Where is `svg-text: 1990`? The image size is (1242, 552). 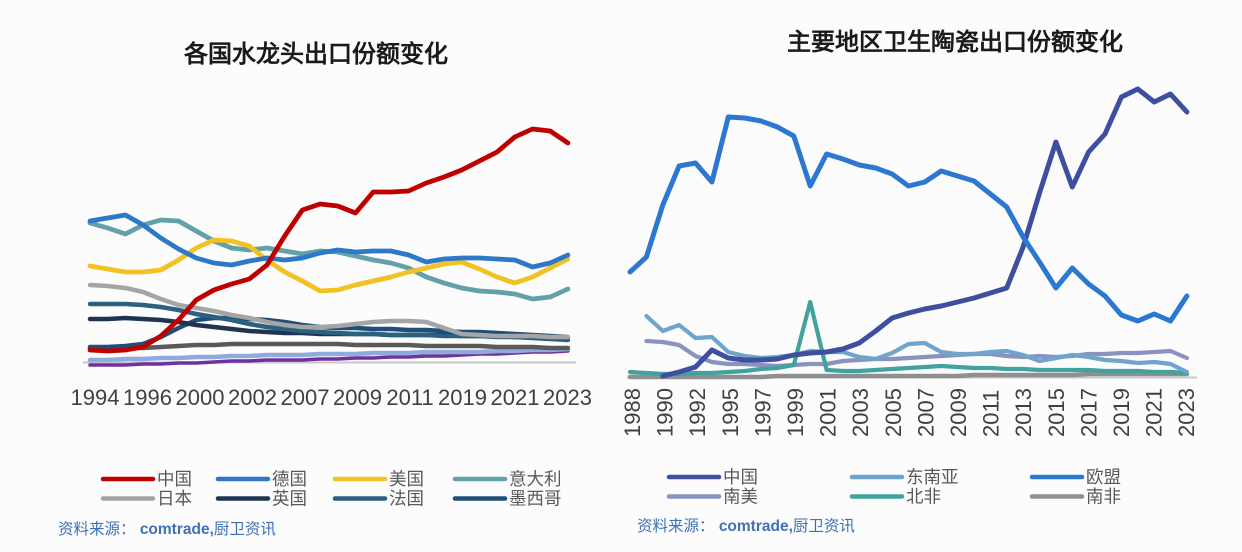
svg-text: 1990 is located at coordinates (665, 412).